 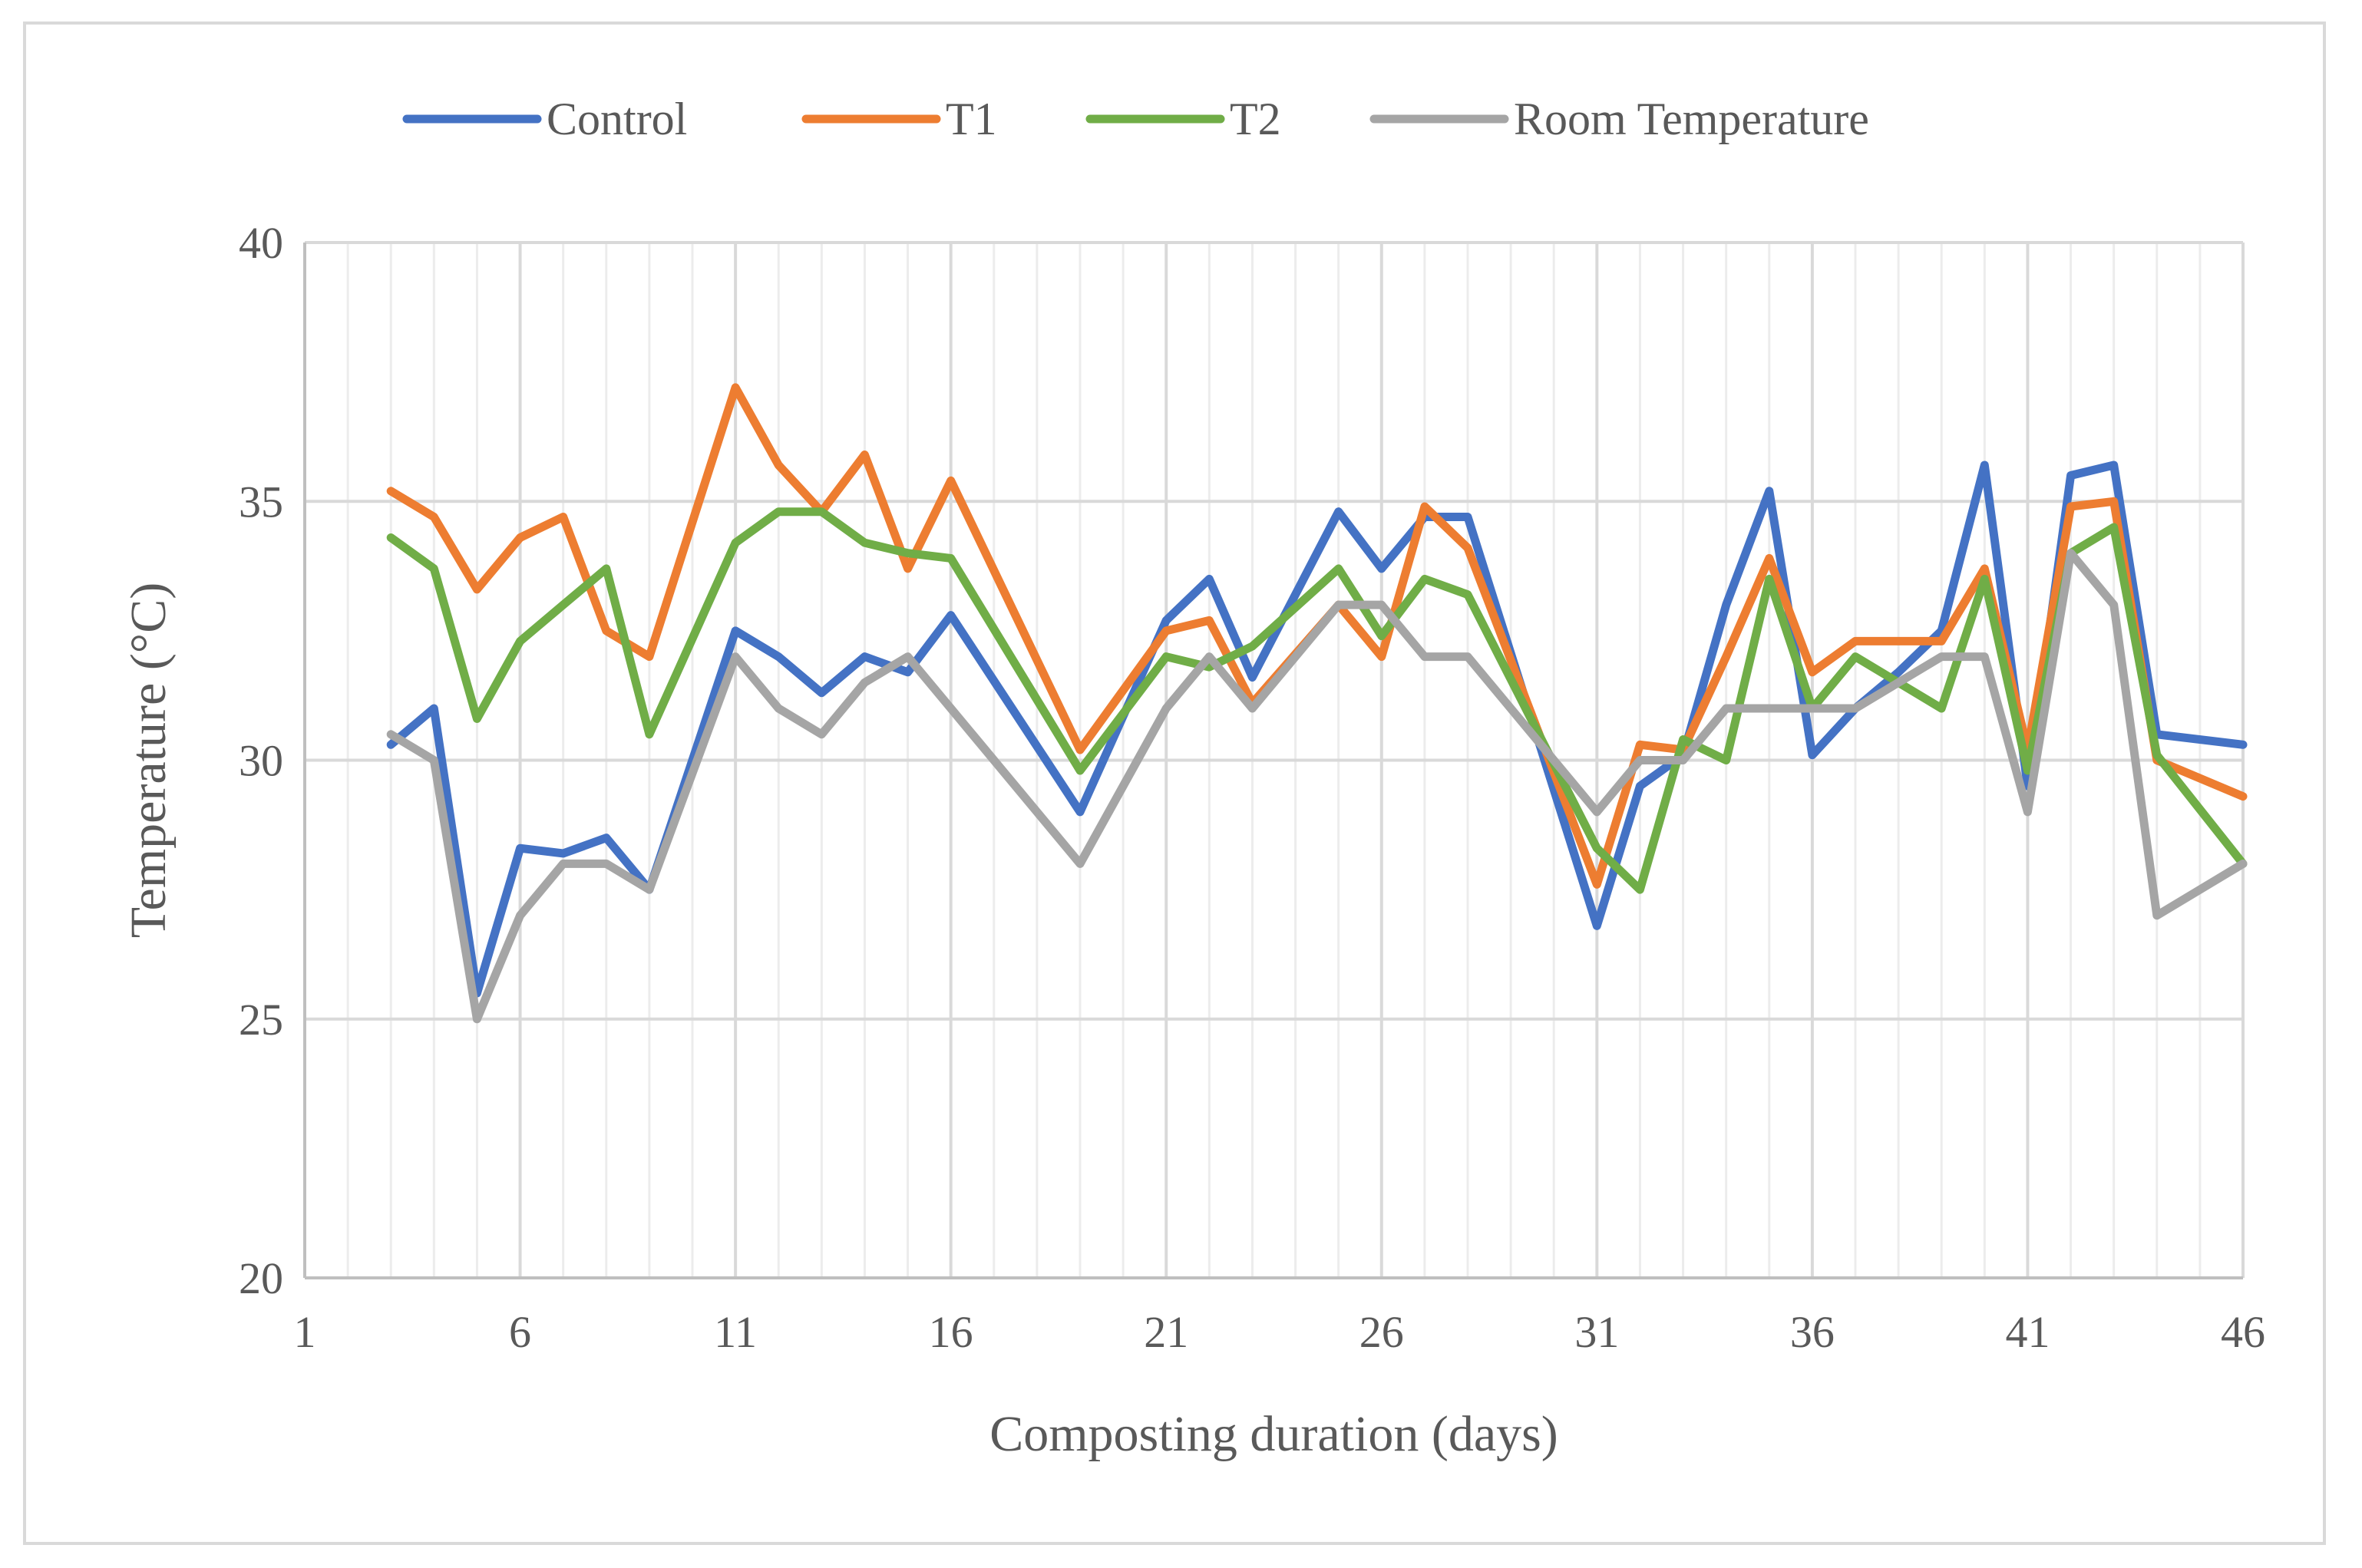 What do you see at coordinates (1166, 1332) in the screenshot?
I see `x-tick-label: 21` at bounding box center [1166, 1332].